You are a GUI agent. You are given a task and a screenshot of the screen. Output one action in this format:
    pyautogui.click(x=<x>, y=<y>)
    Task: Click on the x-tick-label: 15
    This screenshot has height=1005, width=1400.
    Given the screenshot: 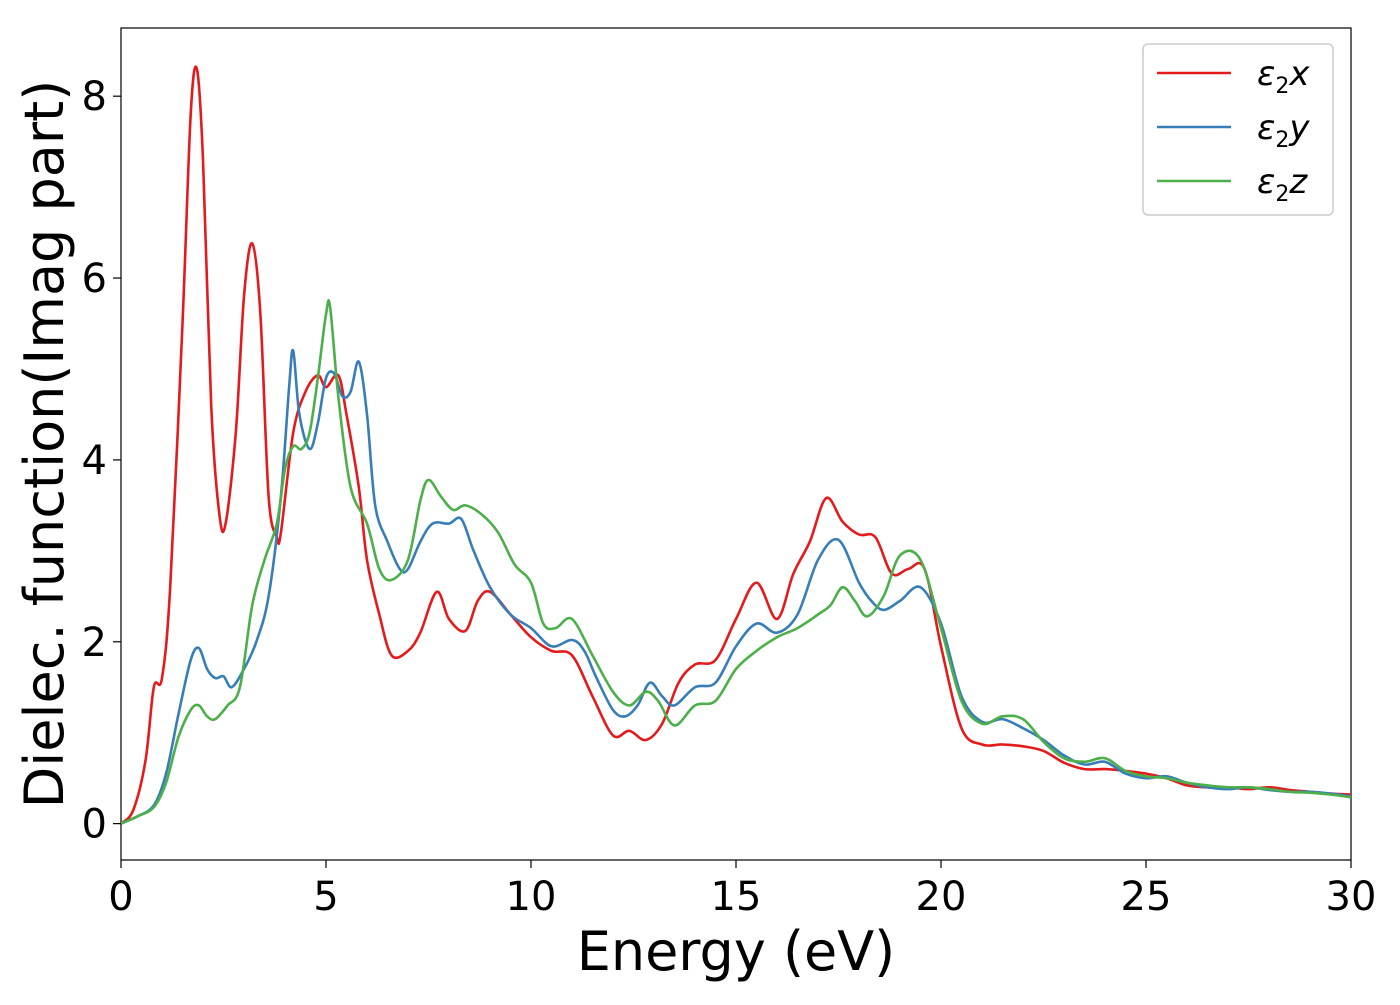 What is the action you would take?
    pyautogui.click(x=736, y=897)
    